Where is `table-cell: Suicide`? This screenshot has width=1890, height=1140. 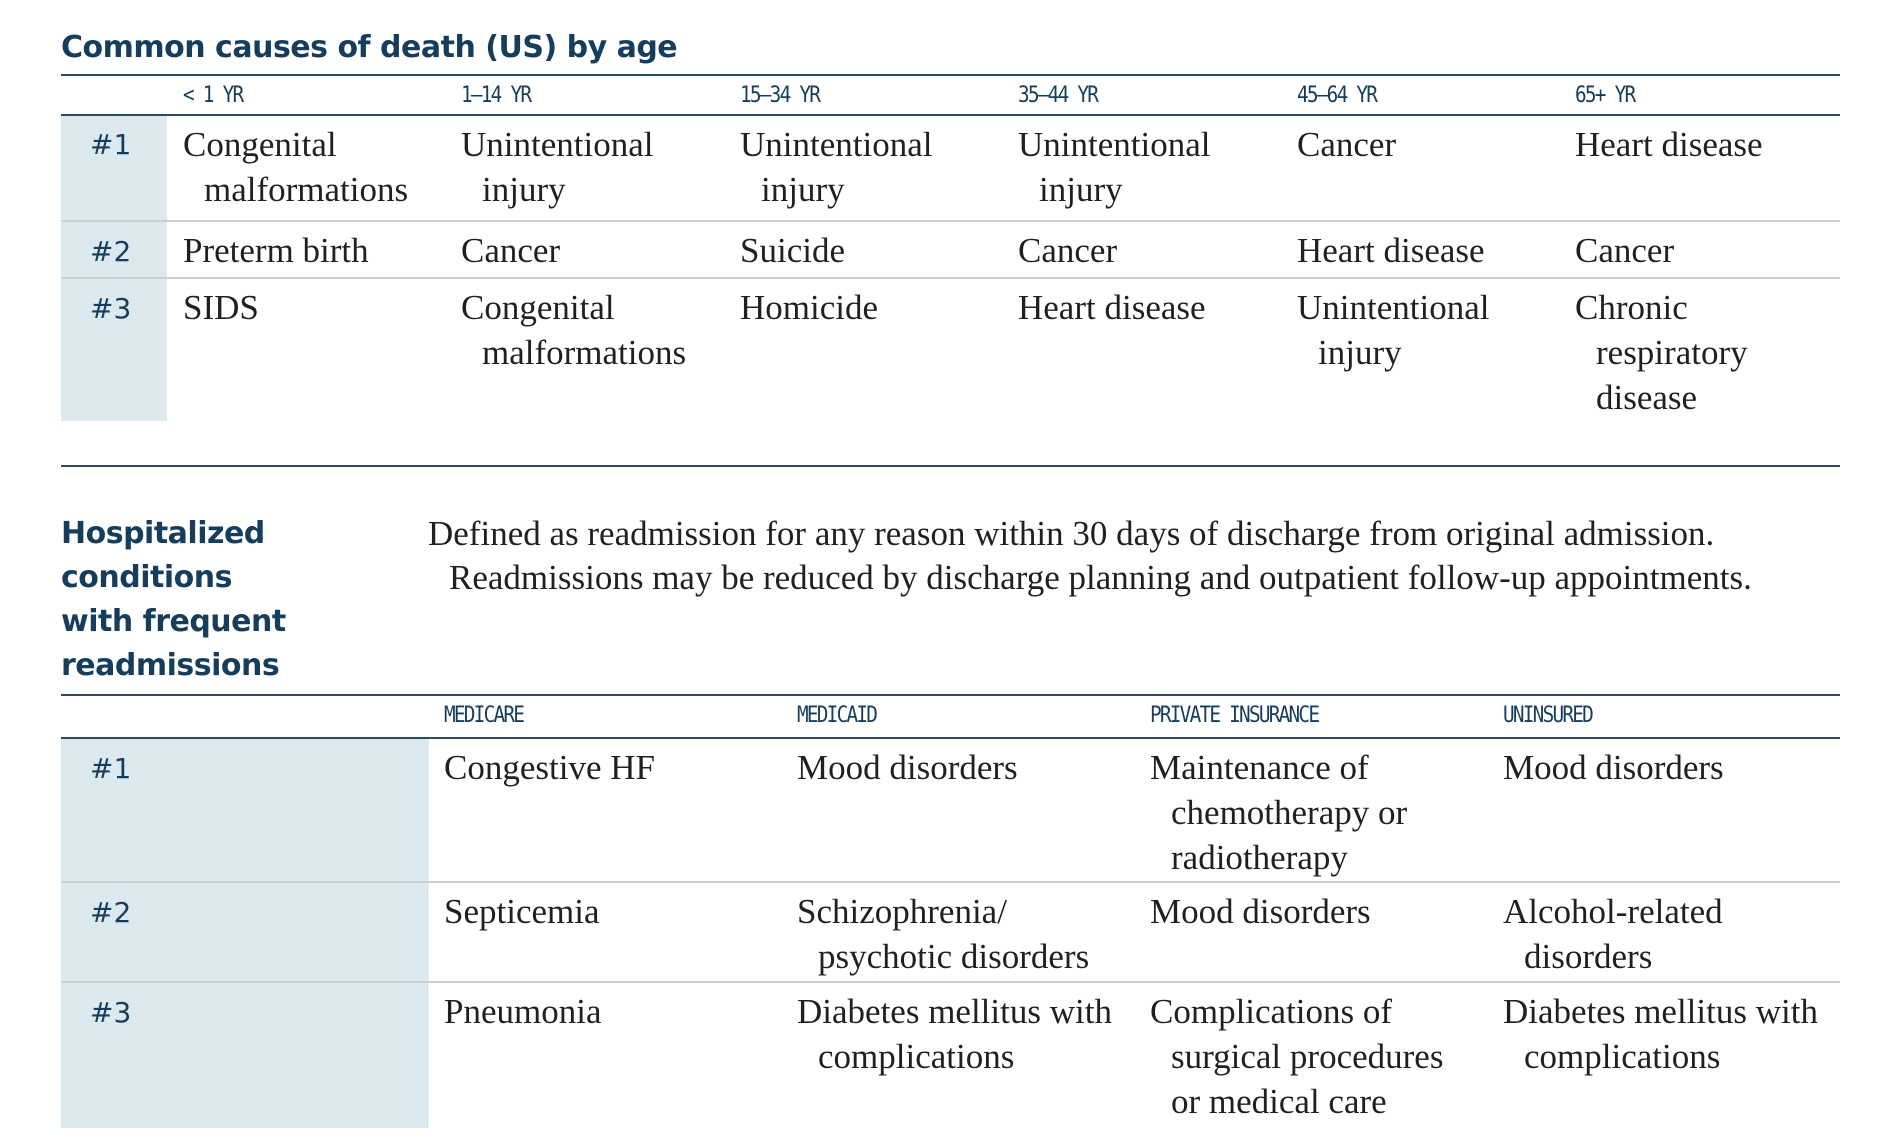
table-cell: Suicide is located at coordinates (792, 250).